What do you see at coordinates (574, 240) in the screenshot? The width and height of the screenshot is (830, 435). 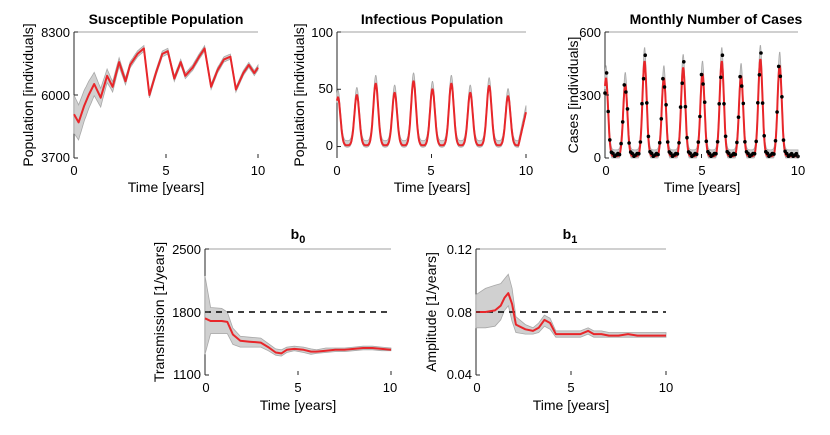 I see `chart-title-subscript: 1` at bounding box center [574, 240].